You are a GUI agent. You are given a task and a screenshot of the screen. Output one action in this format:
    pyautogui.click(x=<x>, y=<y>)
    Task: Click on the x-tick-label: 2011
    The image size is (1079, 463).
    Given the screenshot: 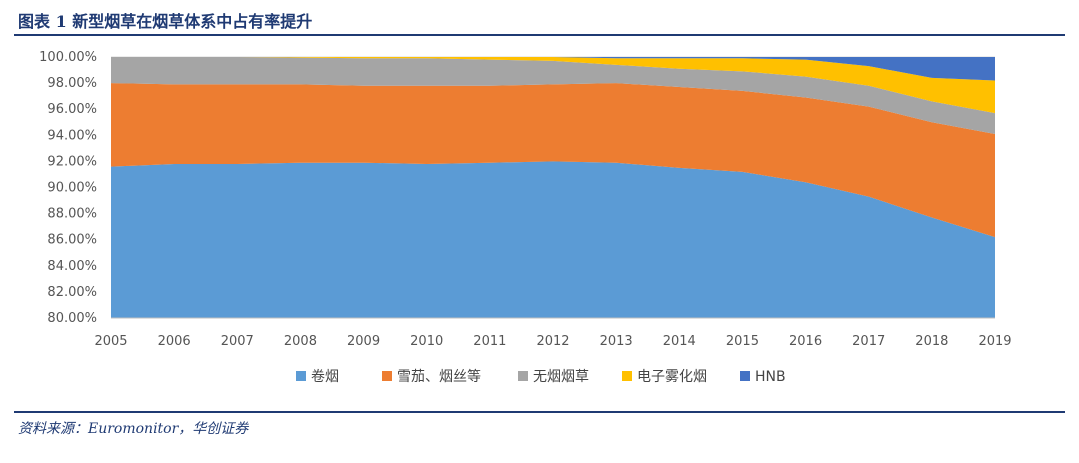 What is the action you would take?
    pyautogui.click(x=489, y=341)
    